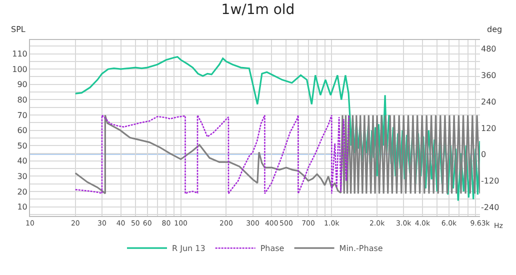 The width and height of the screenshot is (516, 275). Describe the element at coordinates (22, 207) in the screenshot. I see `y-tick-label: 10` at that location.